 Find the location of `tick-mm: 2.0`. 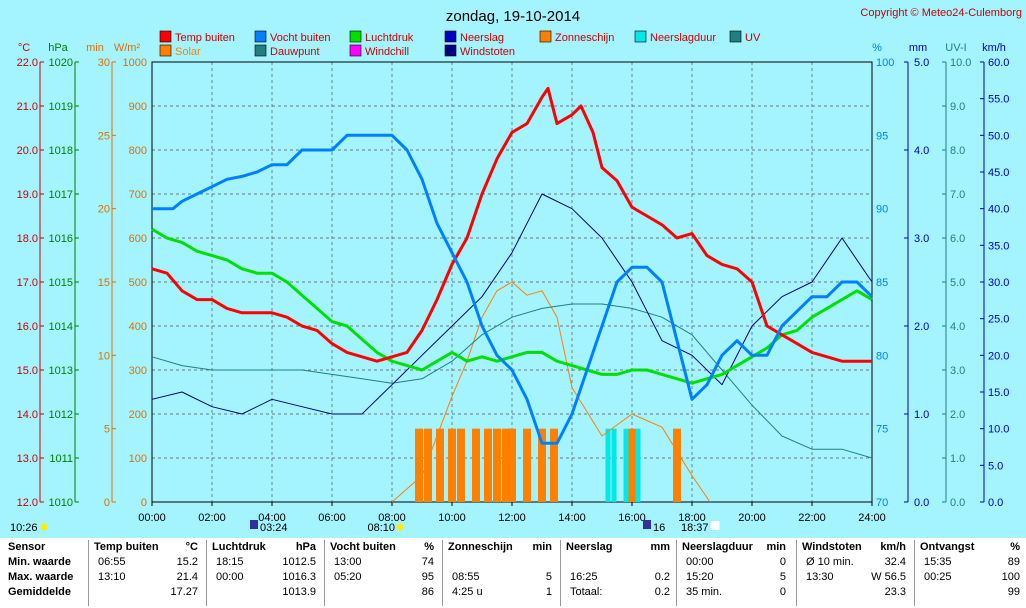

tick-mm: 2.0 is located at coordinates (921, 327).